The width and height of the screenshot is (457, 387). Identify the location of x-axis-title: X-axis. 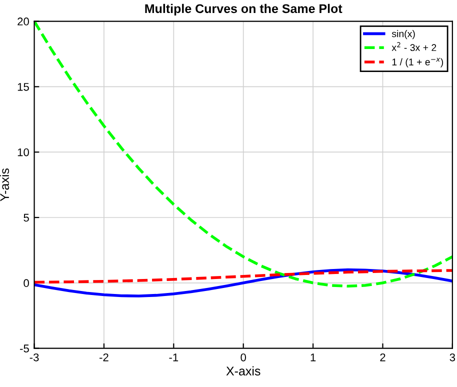
(243, 371).